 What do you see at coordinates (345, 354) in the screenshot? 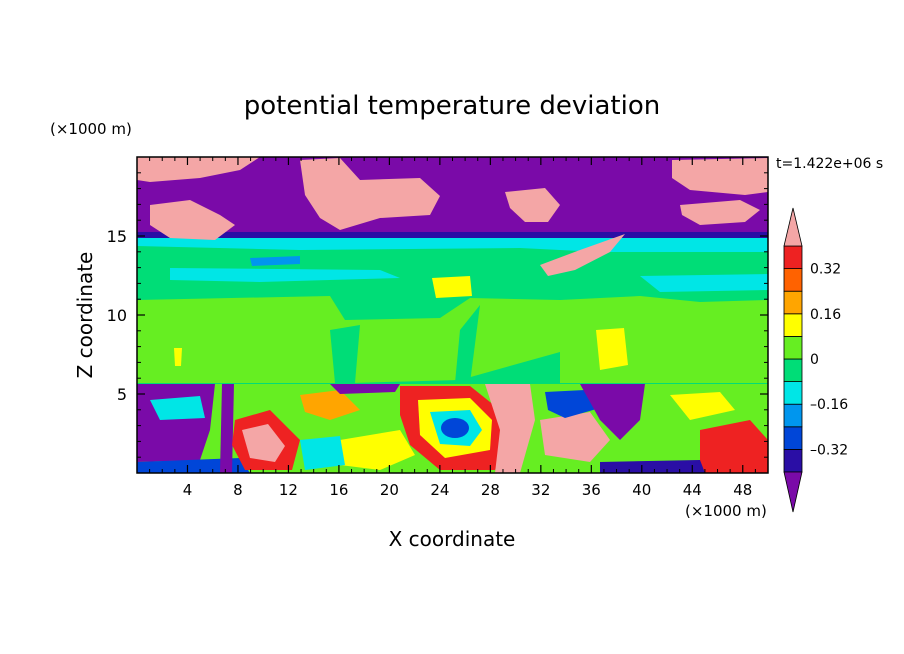
I see `band-neutral-strip` at bounding box center [345, 354].